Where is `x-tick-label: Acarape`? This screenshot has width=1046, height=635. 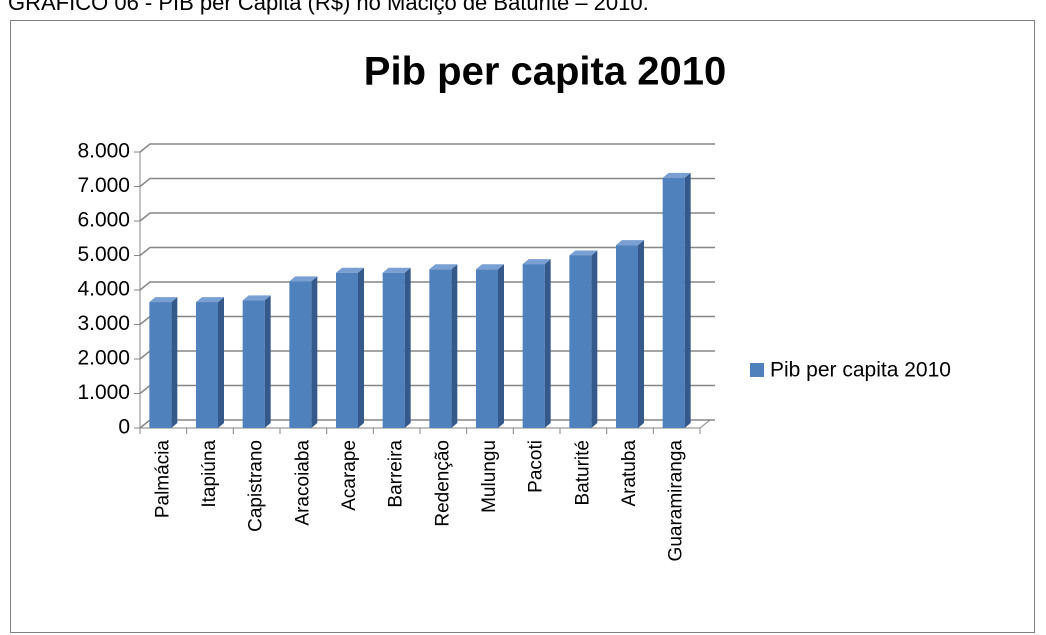 x-tick-label: Acarape is located at coordinates (349, 475).